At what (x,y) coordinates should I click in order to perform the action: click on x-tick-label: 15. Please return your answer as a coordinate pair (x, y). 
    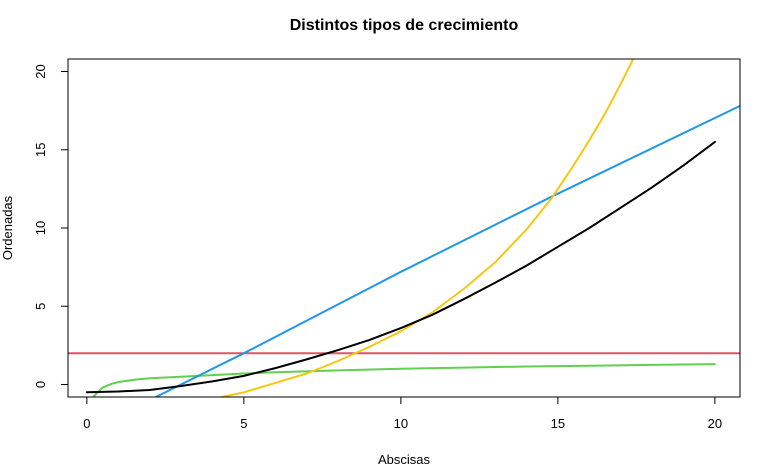
    Looking at the image, I should click on (558, 423).